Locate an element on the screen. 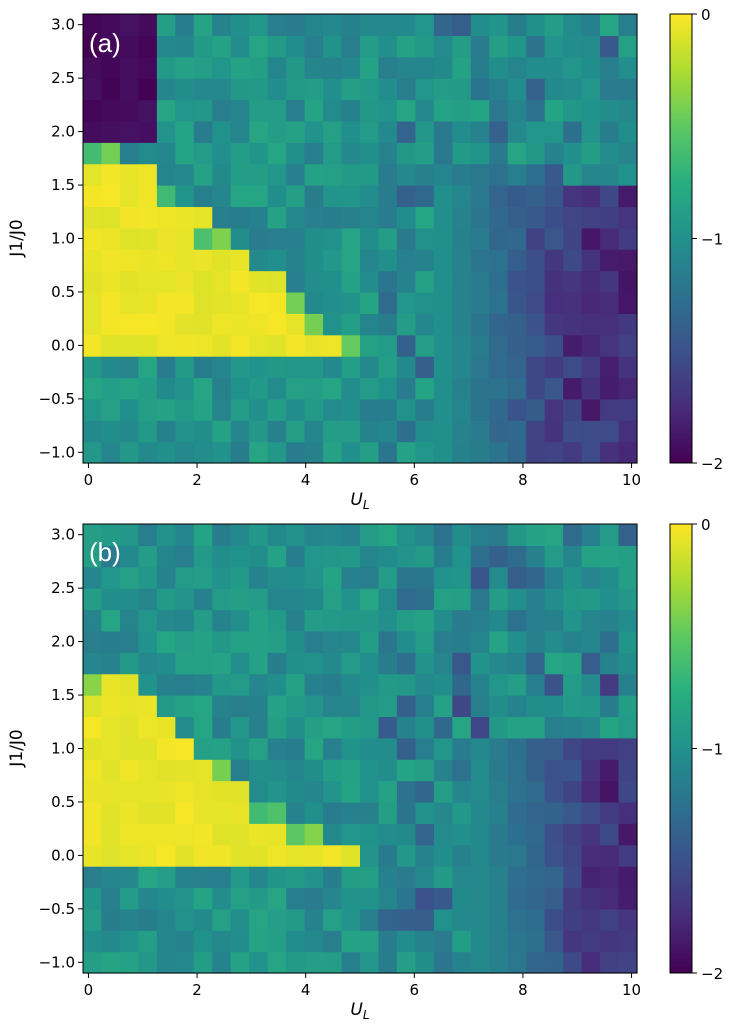 The height and width of the screenshot is (1027, 731). panel-b-ylabel: J1/J0 is located at coordinates (17, 748).